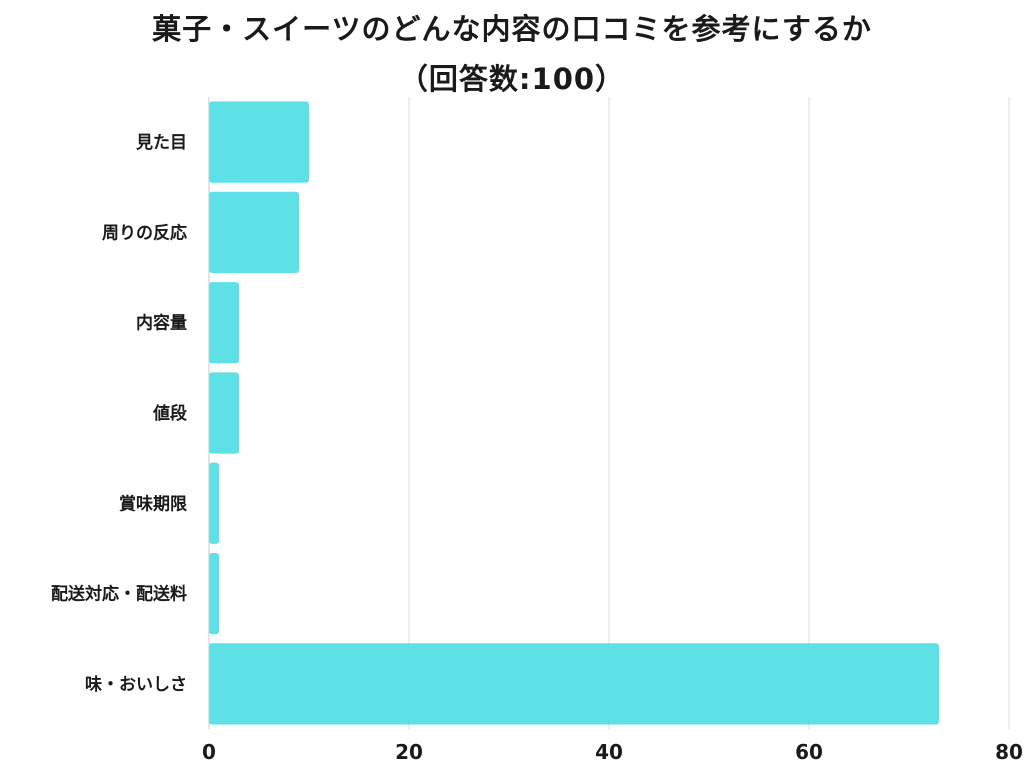 The height and width of the screenshot is (768, 1024). Describe the element at coordinates (209, 752) in the screenshot. I see `x-tick-label: 0` at that location.